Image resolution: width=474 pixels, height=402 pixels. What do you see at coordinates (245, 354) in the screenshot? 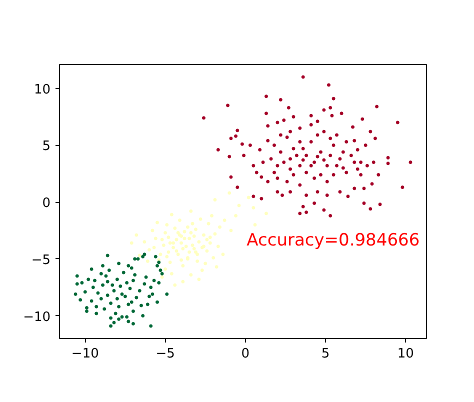
I see `x-tick-label: 0` at bounding box center [245, 354].